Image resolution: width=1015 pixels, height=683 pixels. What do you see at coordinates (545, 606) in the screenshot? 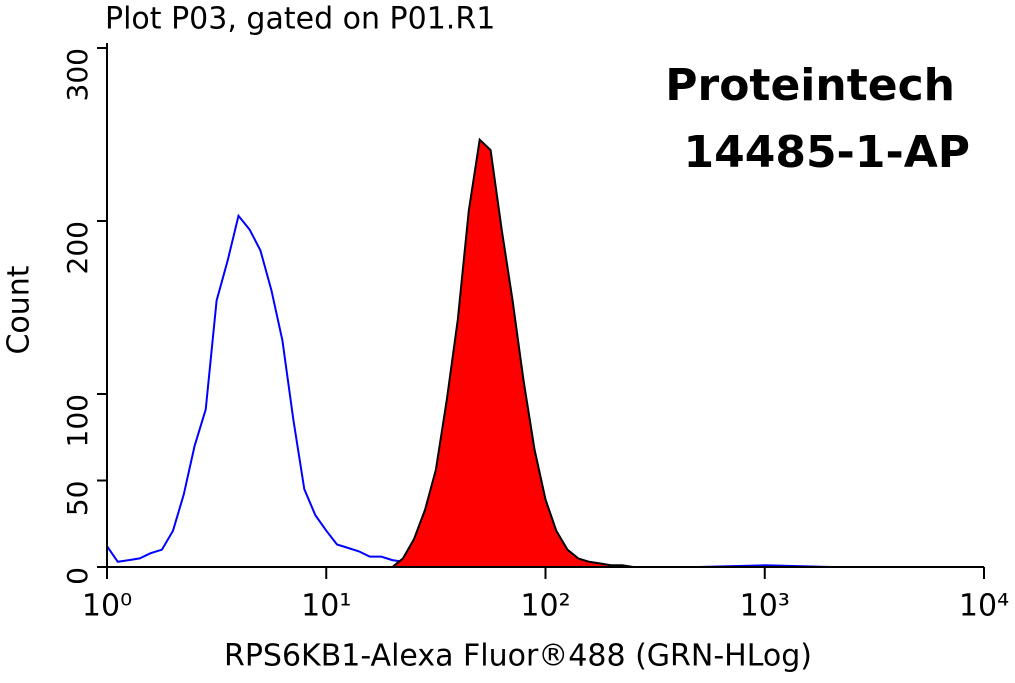
I see `x-tick-label: 10²` at bounding box center [545, 606].